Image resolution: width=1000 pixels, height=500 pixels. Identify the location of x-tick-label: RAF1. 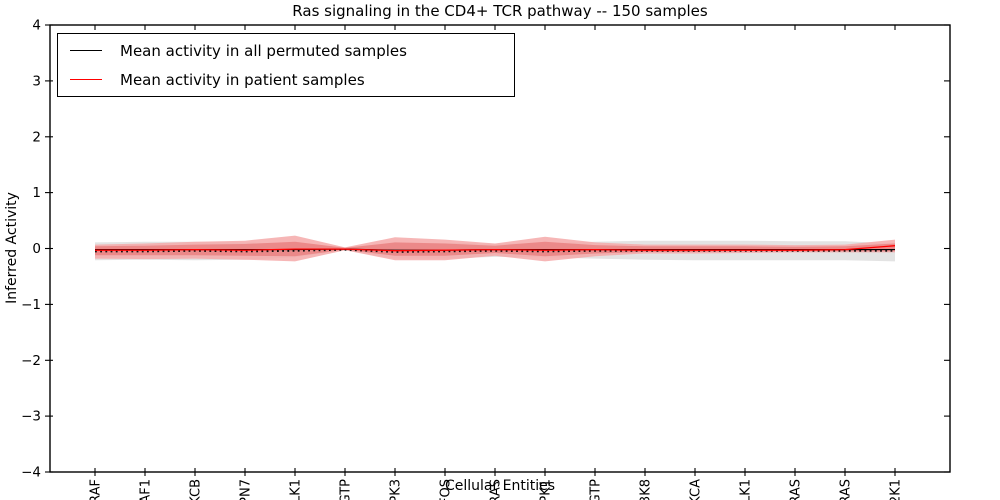
(146, 489).